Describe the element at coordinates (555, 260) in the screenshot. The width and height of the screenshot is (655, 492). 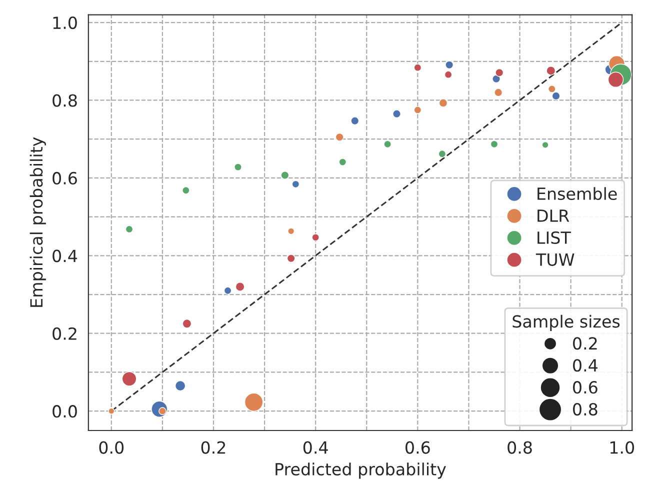
I see `legend-label: TUW` at that location.